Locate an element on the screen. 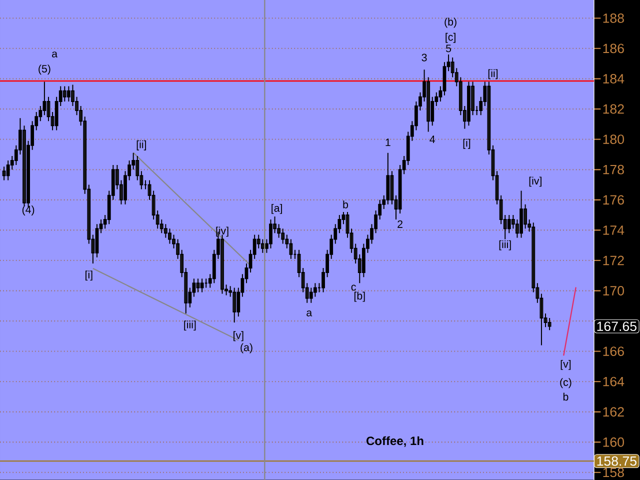 The height and width of the screenshot is (480, 640). text: [v] is located at coordinates (565, 365).